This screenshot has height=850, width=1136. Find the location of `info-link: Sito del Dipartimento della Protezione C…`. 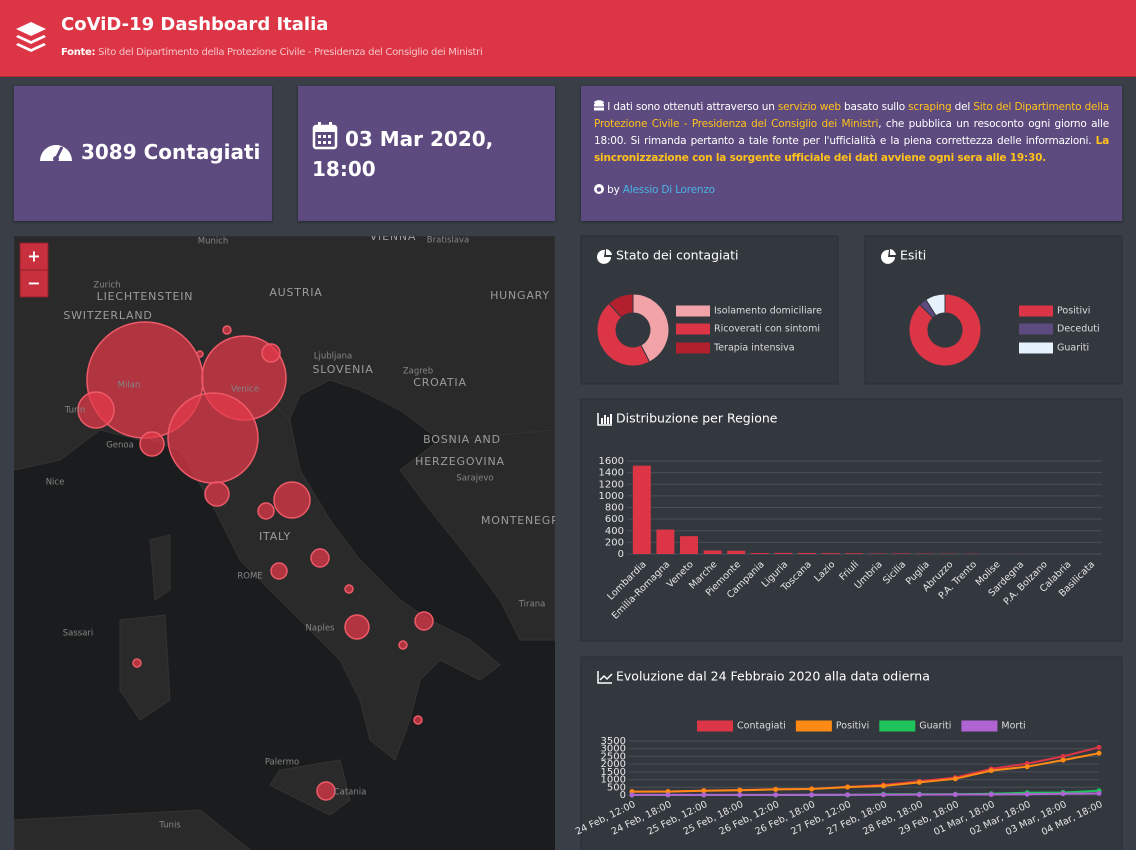

info-link: Sito del Dipartimento della Protezione C… is located at coordinates (851, 115).